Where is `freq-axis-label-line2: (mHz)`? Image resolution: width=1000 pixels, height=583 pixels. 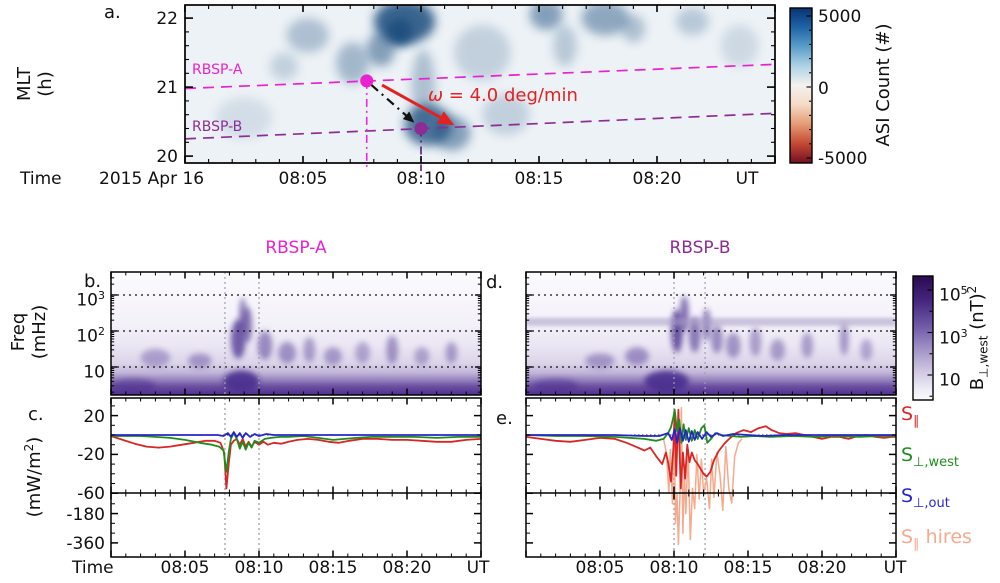
freq-axis-label-line2: (mHz) is located at coordinates (39, 332).